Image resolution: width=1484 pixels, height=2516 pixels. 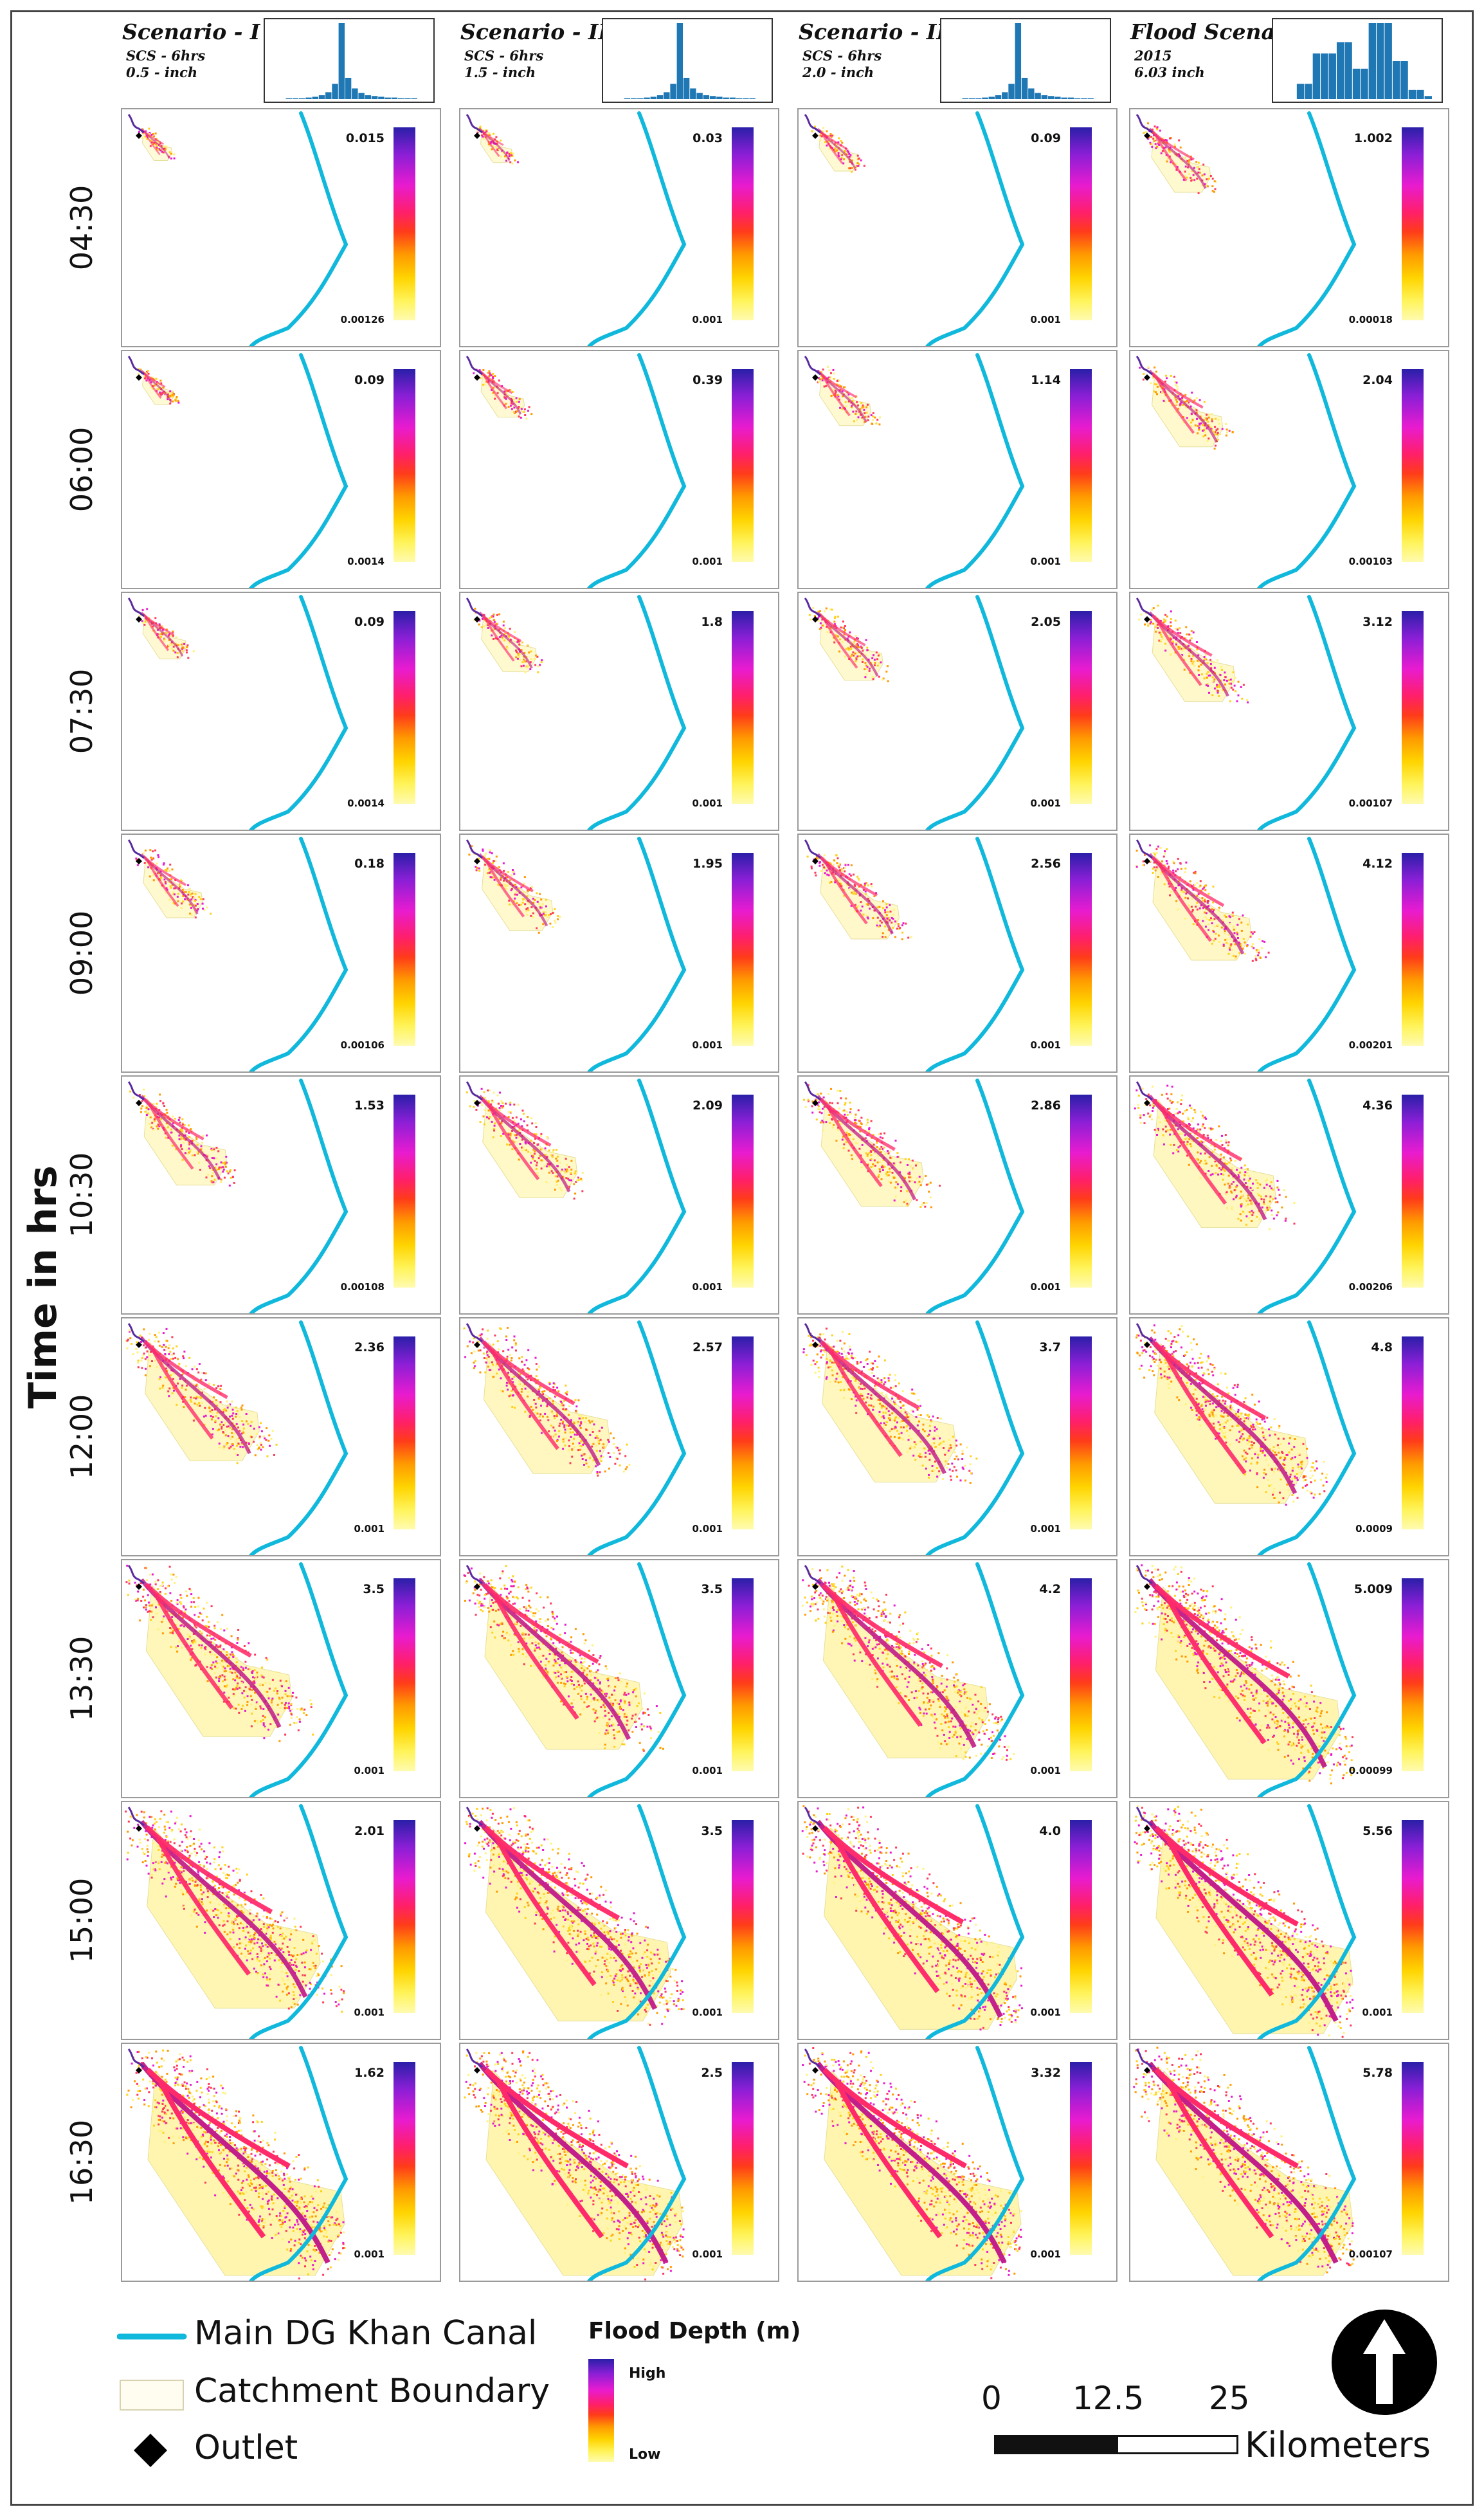 What do you see at coordinates (975, 954) in the screenshot?
I see `dg-khan-canal` at bounding box center [975, 954].